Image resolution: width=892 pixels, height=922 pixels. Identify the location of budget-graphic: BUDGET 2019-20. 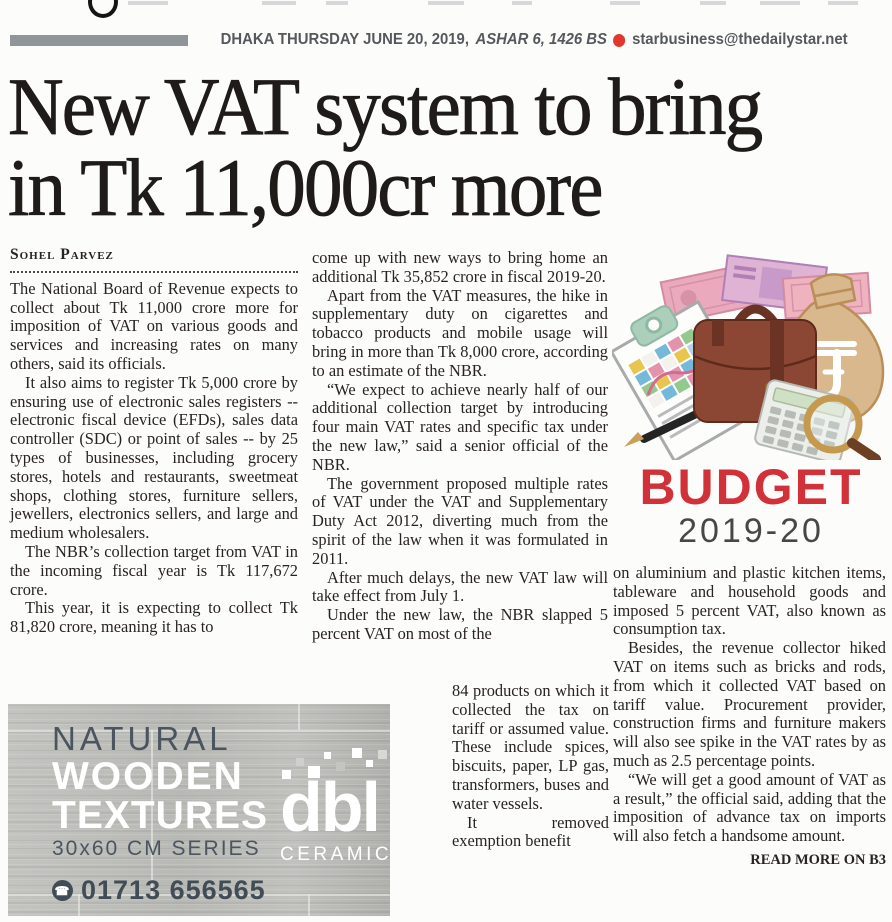
(751, 404).